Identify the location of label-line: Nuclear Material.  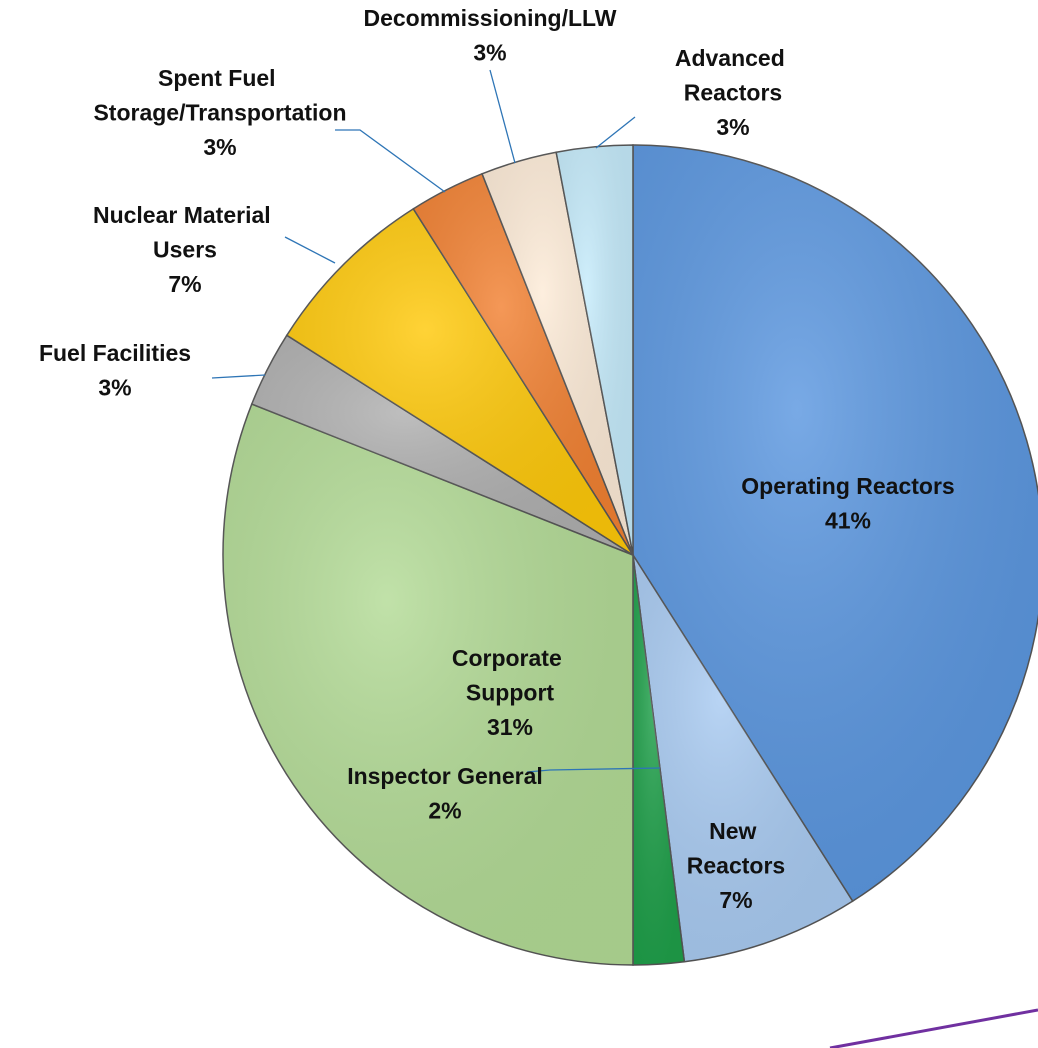
(185, 215).